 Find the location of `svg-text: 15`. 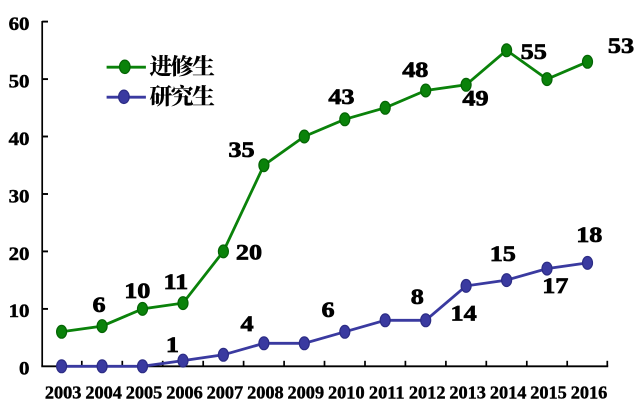

svg-text: 15 is located at coordinates (503, 254).